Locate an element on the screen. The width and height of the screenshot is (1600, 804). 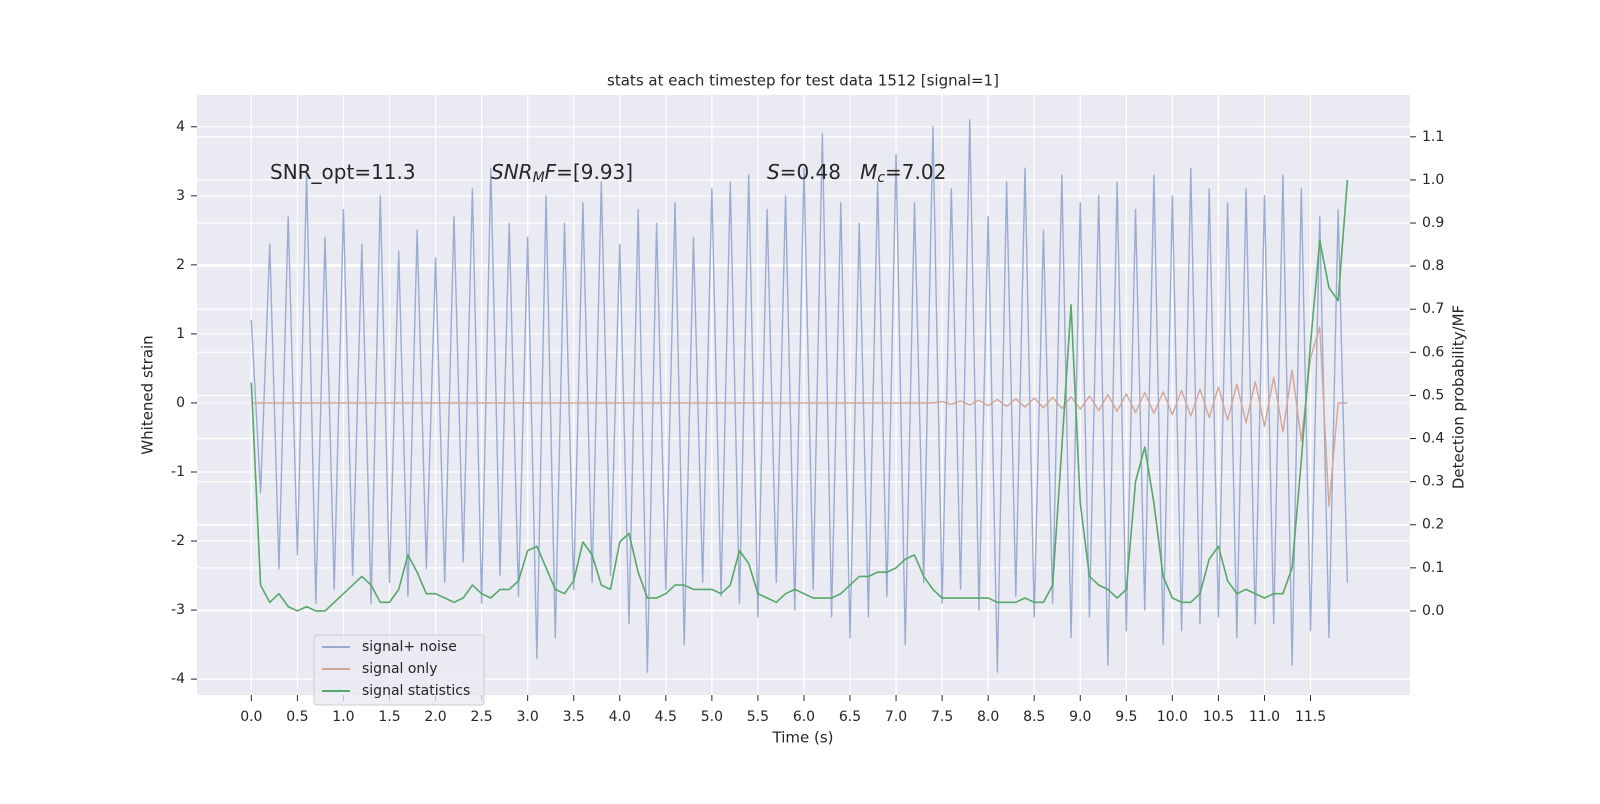
x-tick-label: 2.5 is located at coordinates (481, 717).